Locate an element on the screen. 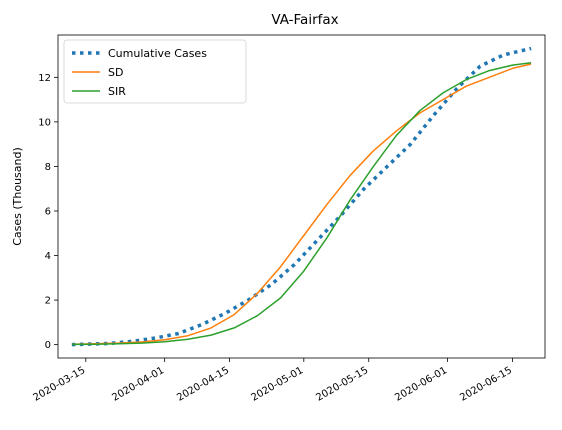 The width and height of the screenshot is (562, 430). y-tick-label: 10 is located at coordinates (44, 122).